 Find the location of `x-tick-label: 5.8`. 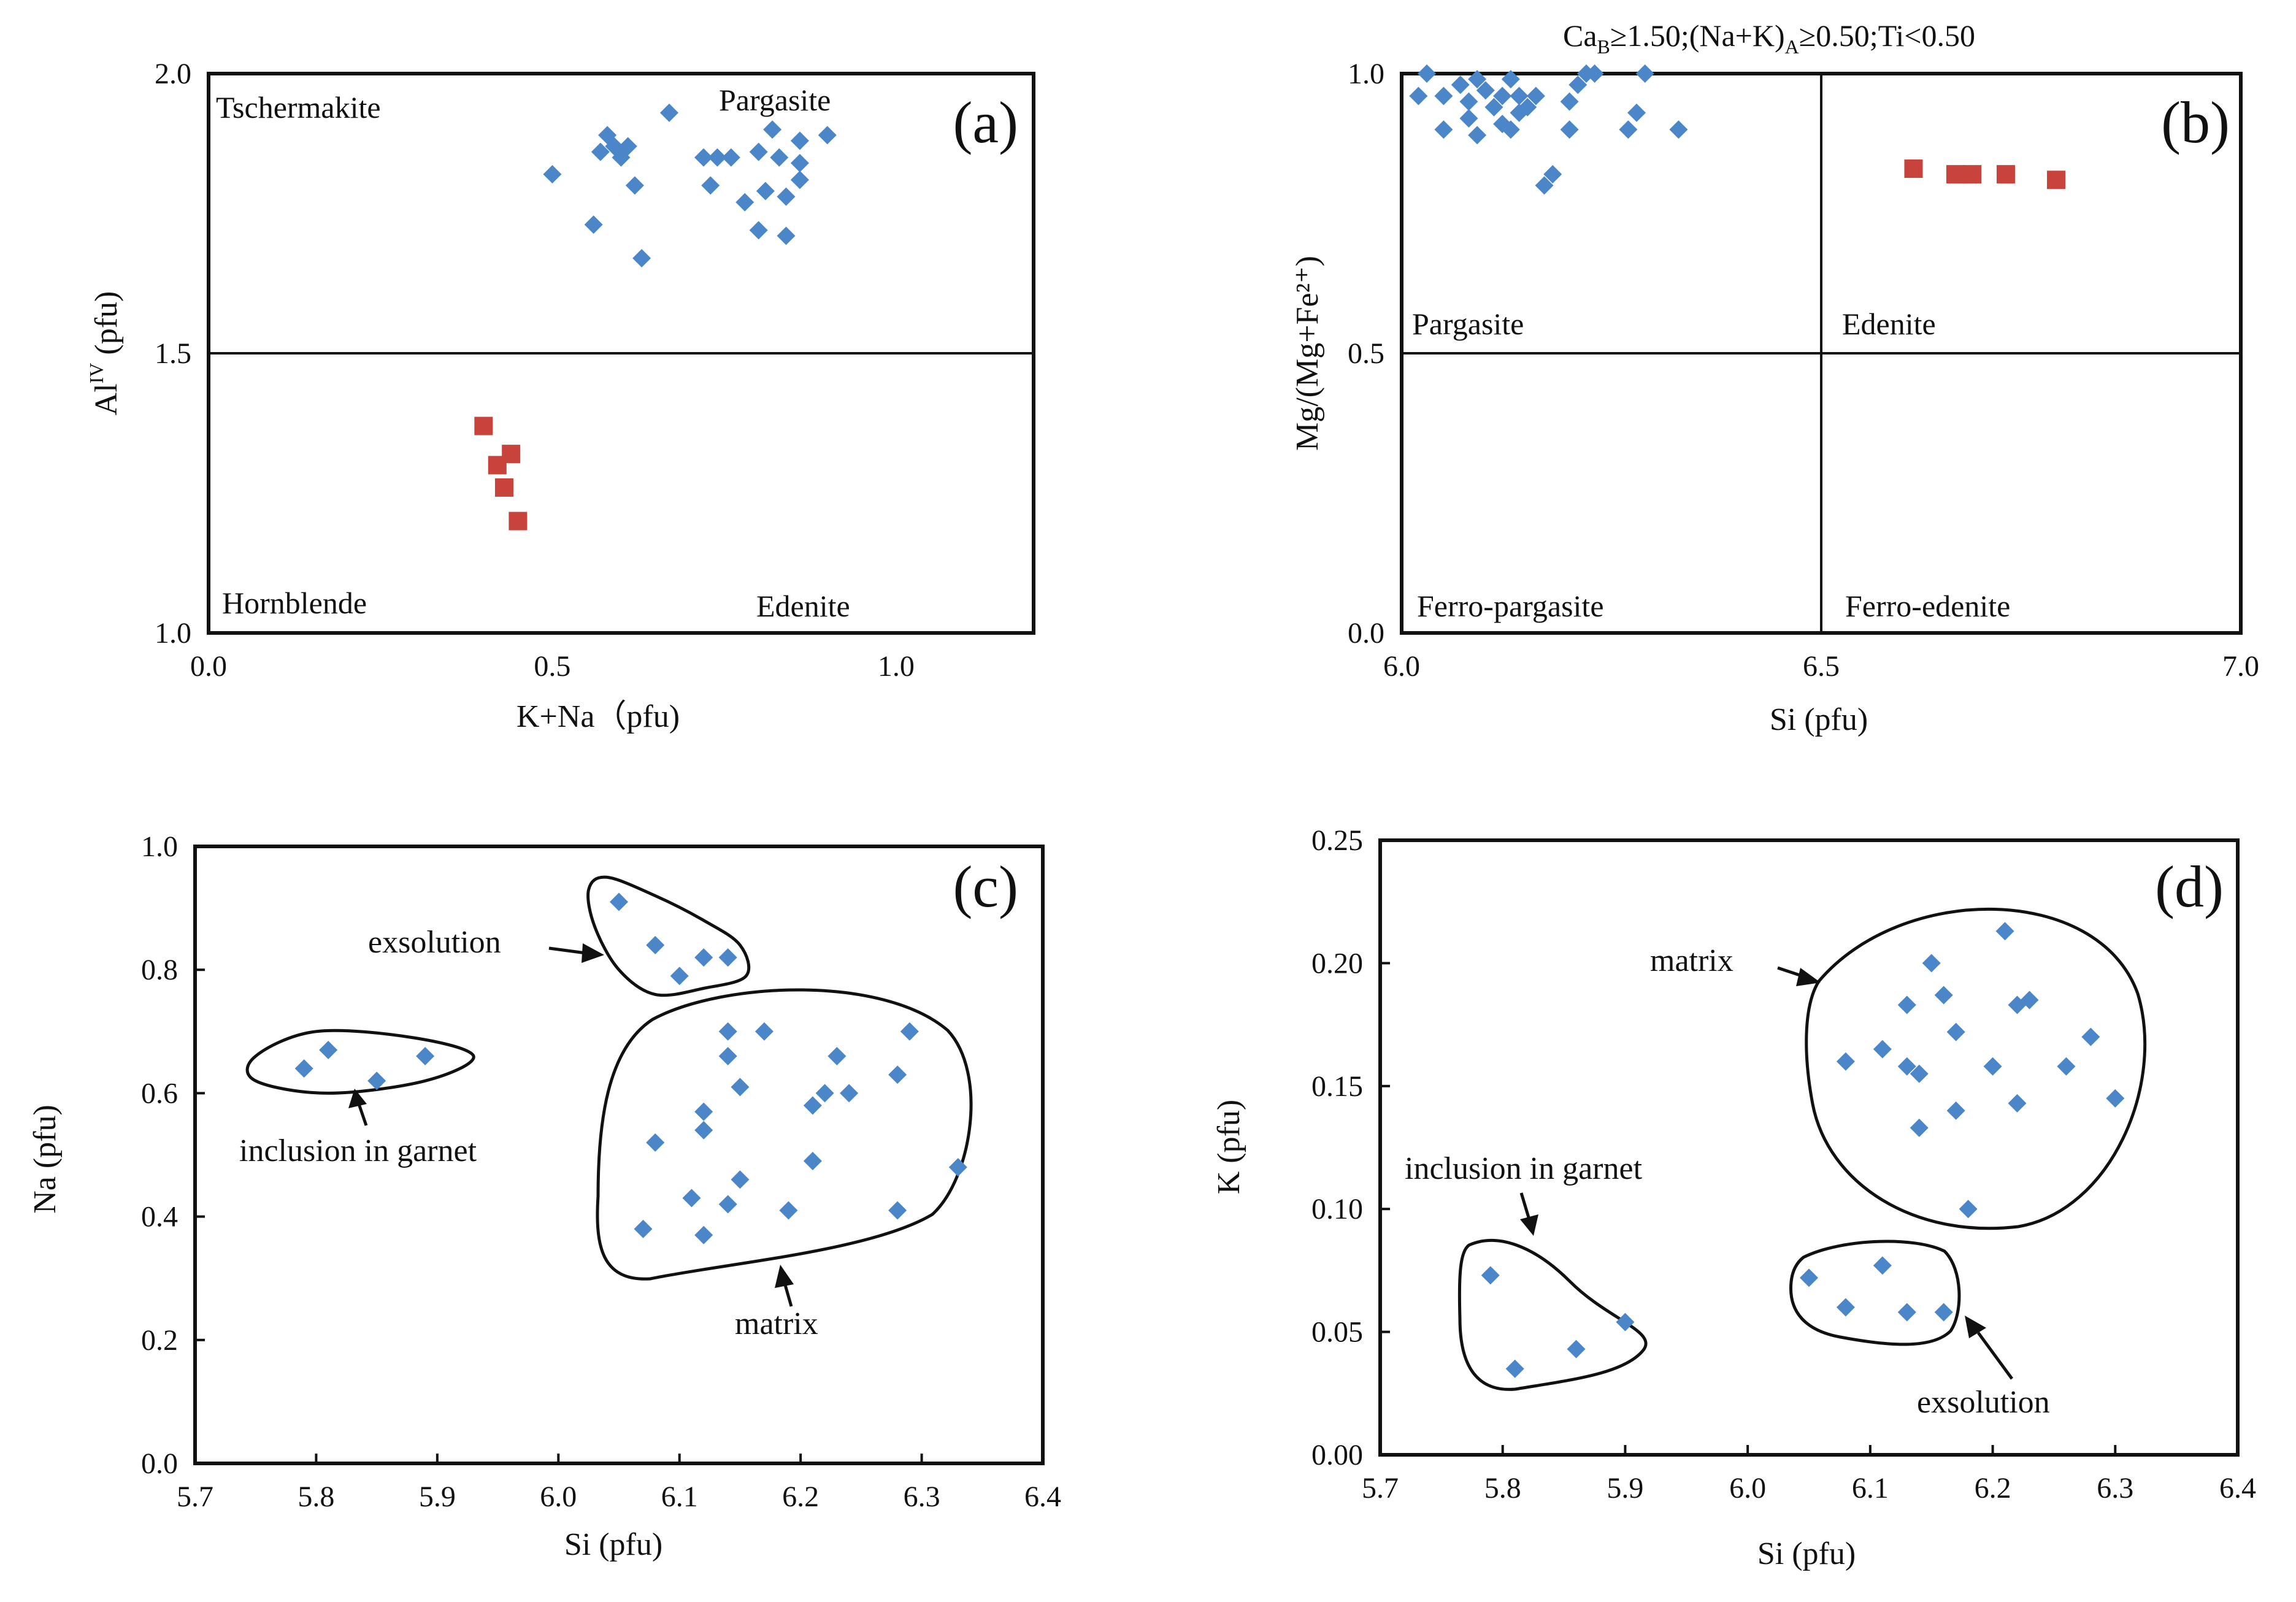

x-tick-label: 5.8 is located at coordinates (316, 1497).